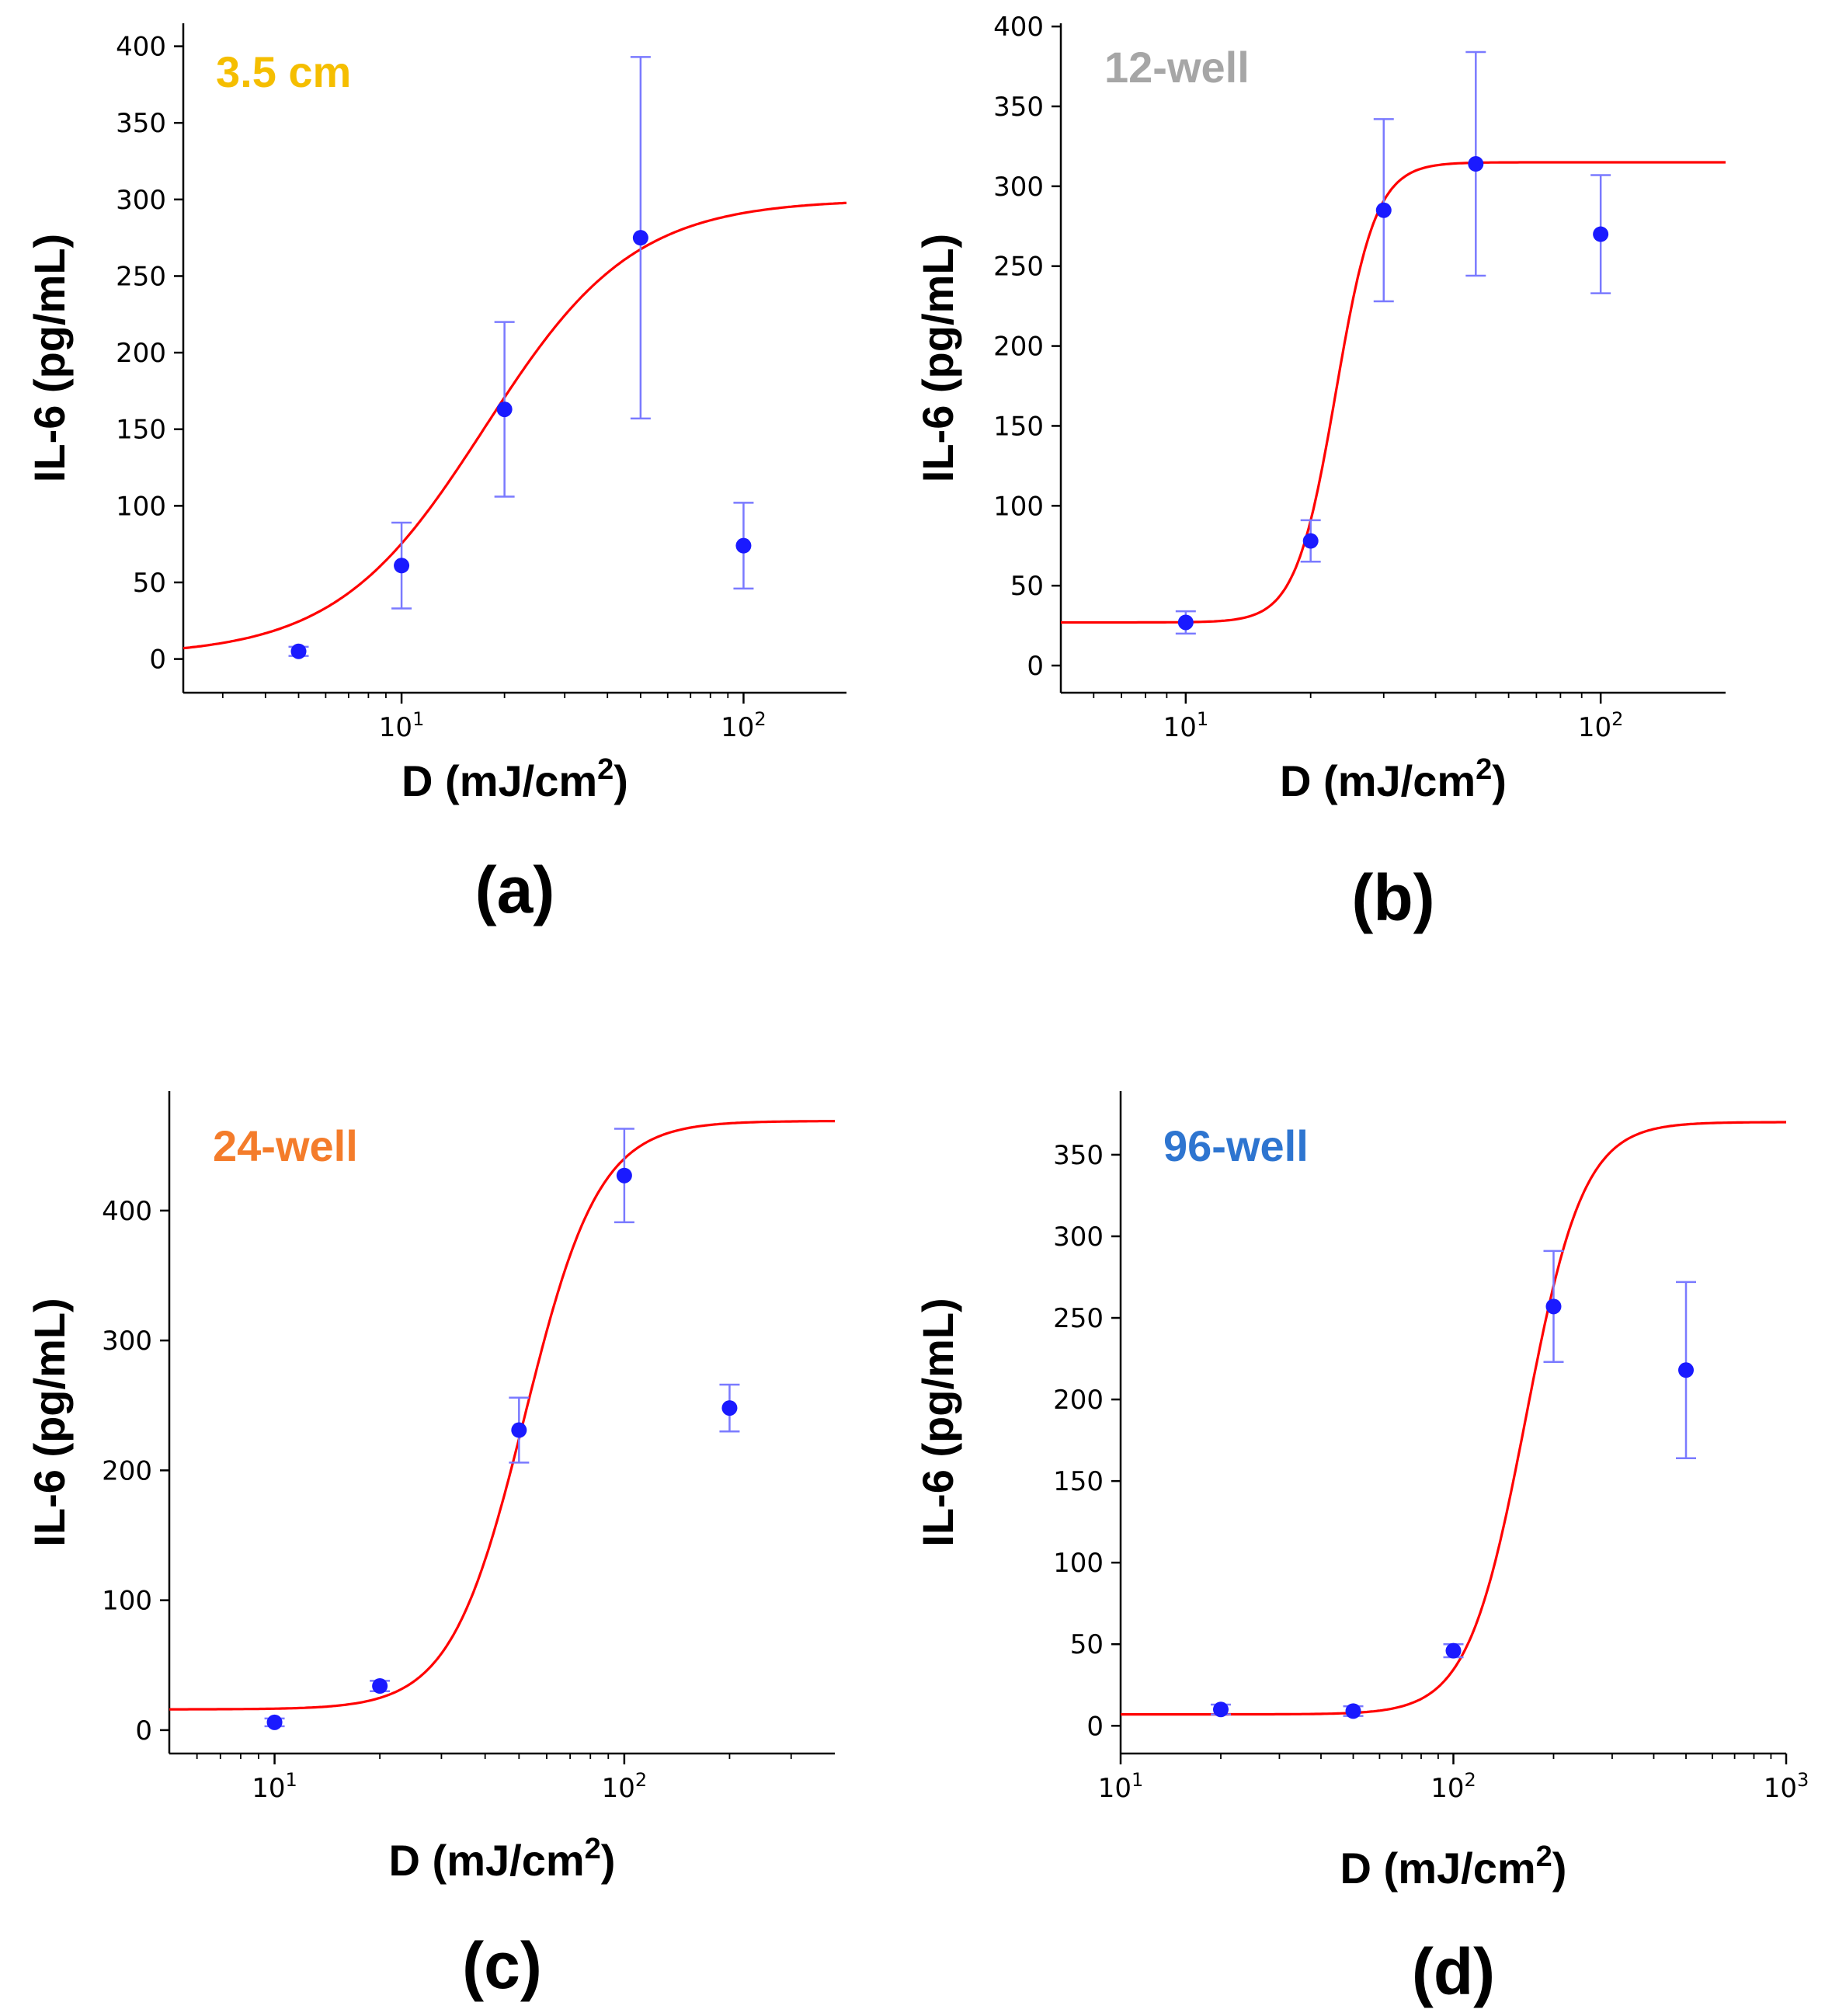  What do you see at coordinates (515, 889) in the screenshot?
I see `panel-tag: (a)` at bounding box center [515, 889].